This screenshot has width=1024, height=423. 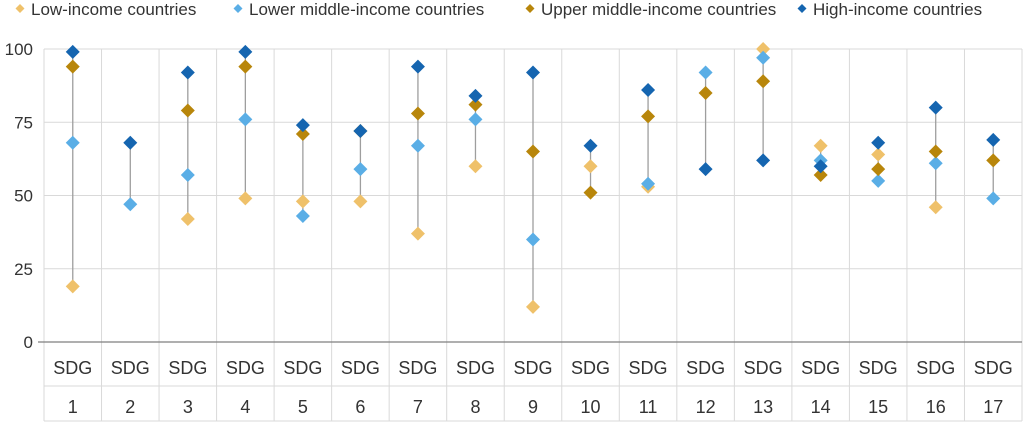 I want to click on y-tick-label: 100, so click(x=19, y=49).